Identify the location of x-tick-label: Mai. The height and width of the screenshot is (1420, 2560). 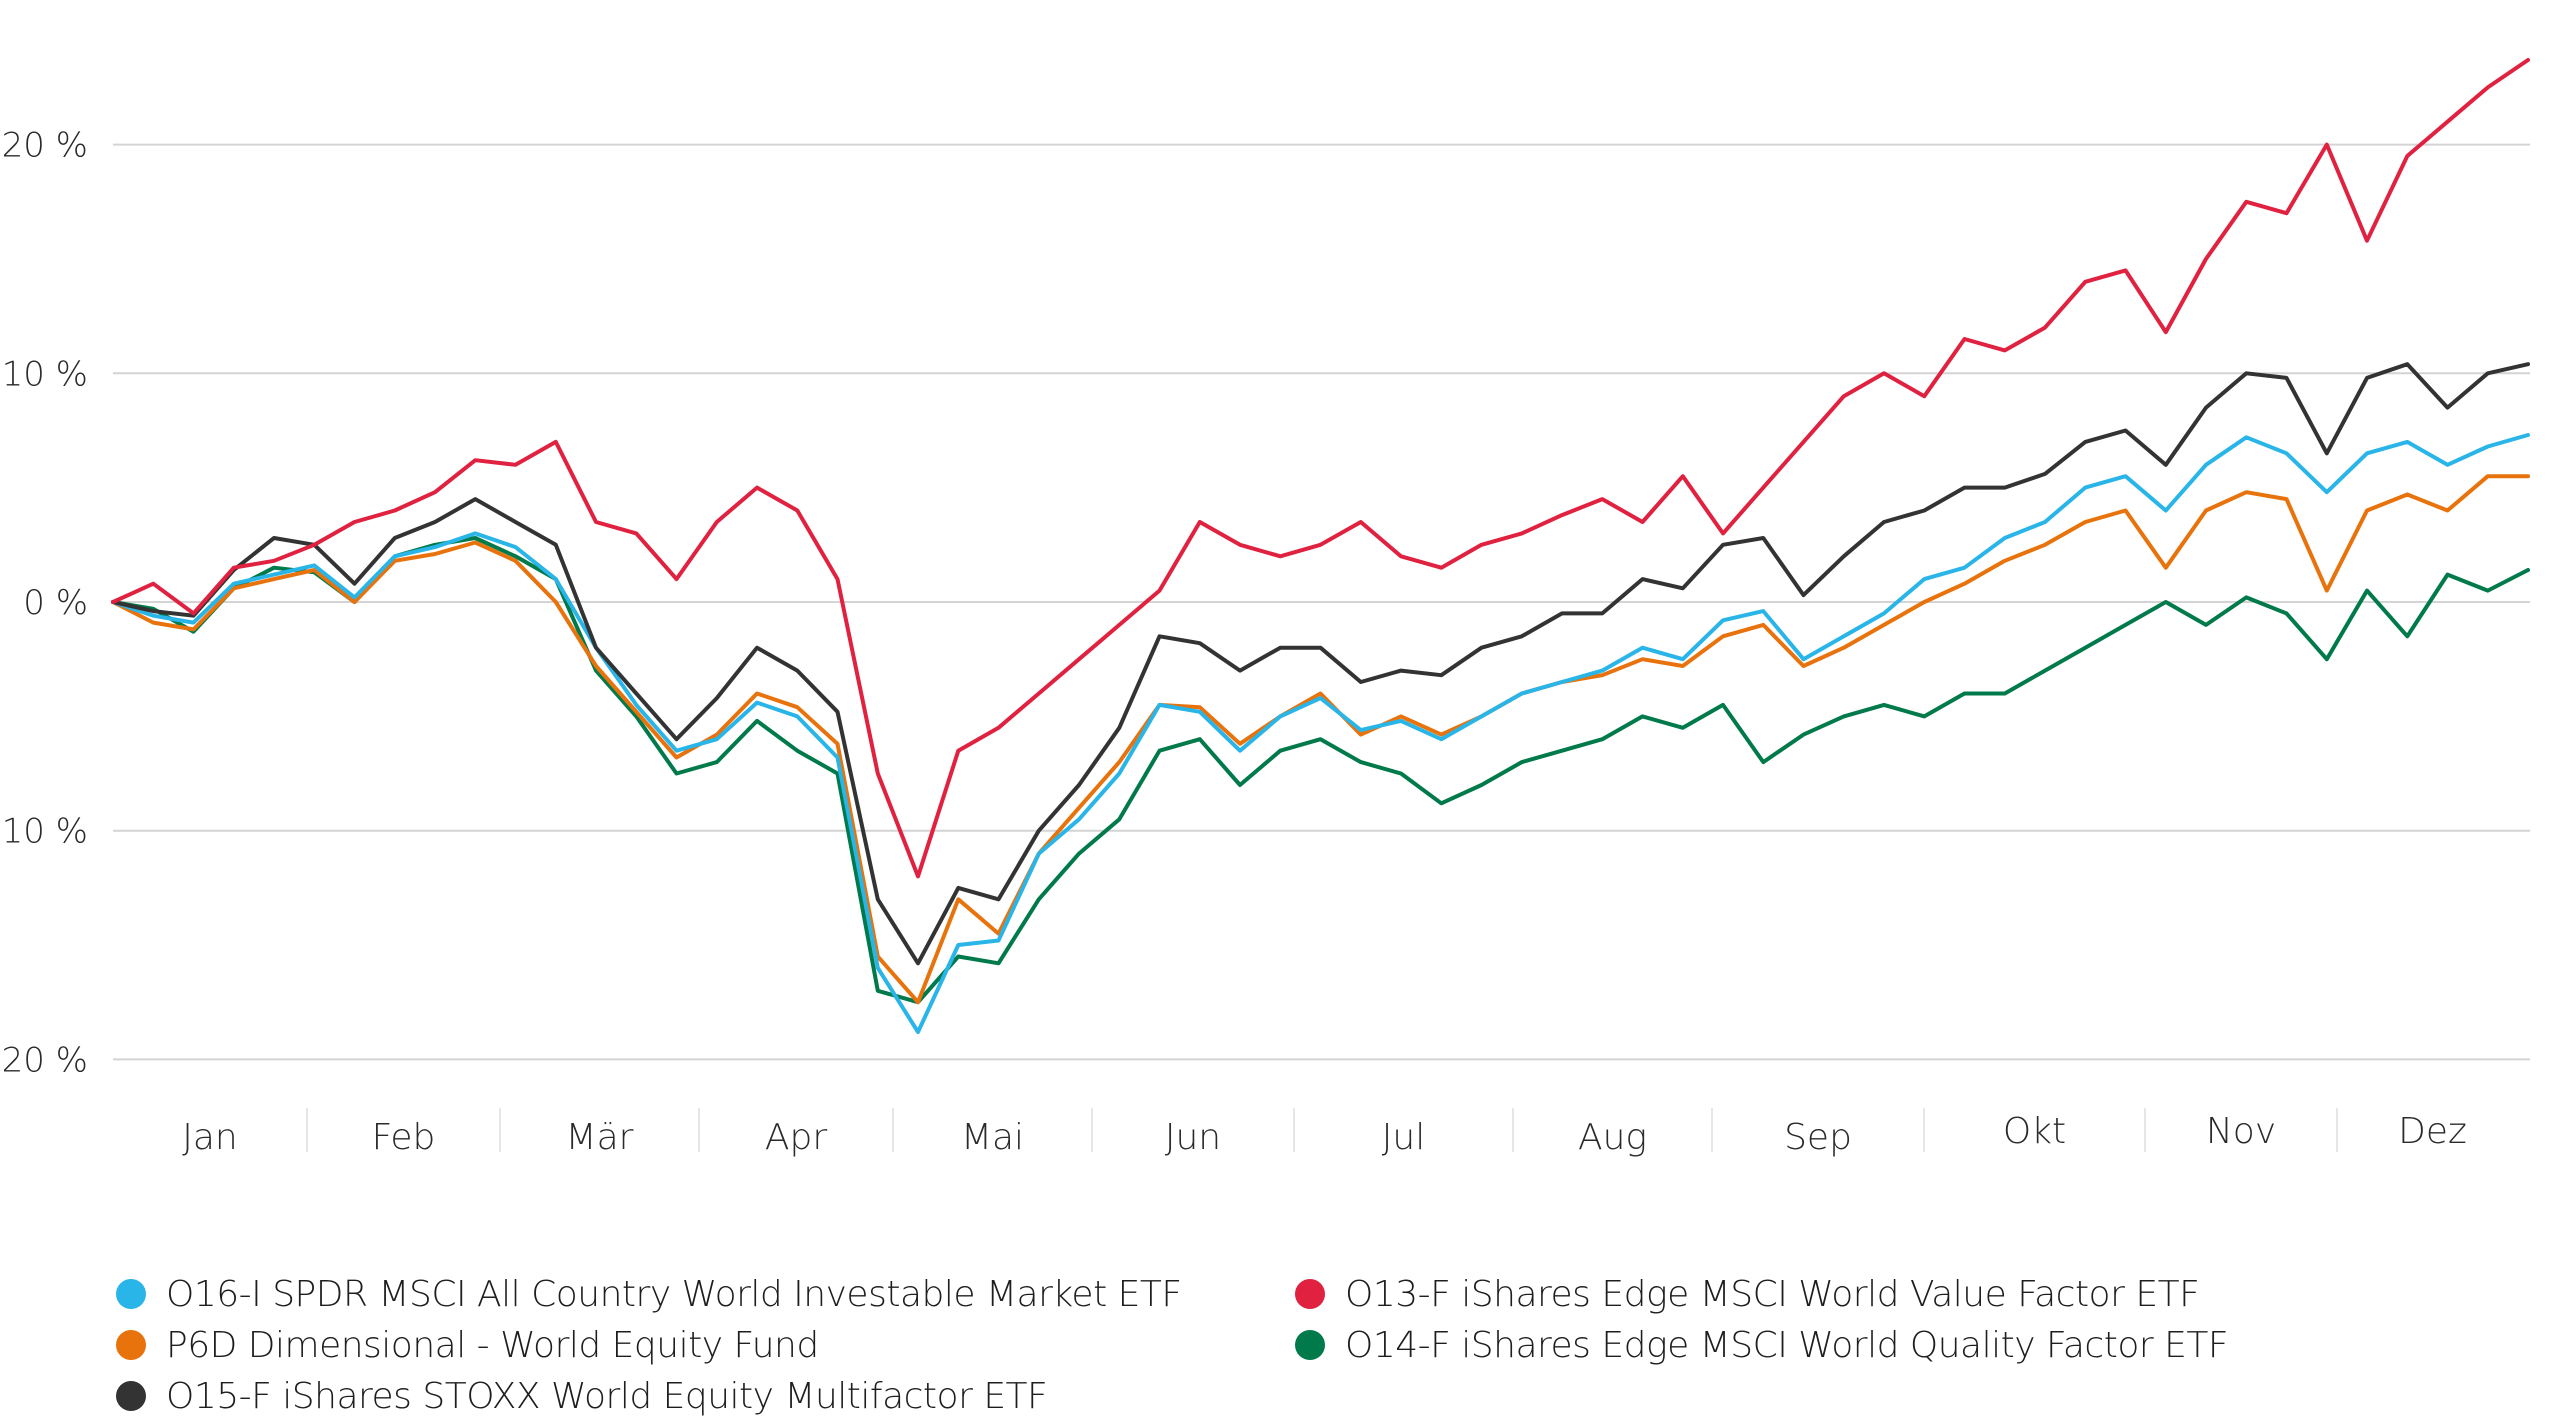
(992, 1137).